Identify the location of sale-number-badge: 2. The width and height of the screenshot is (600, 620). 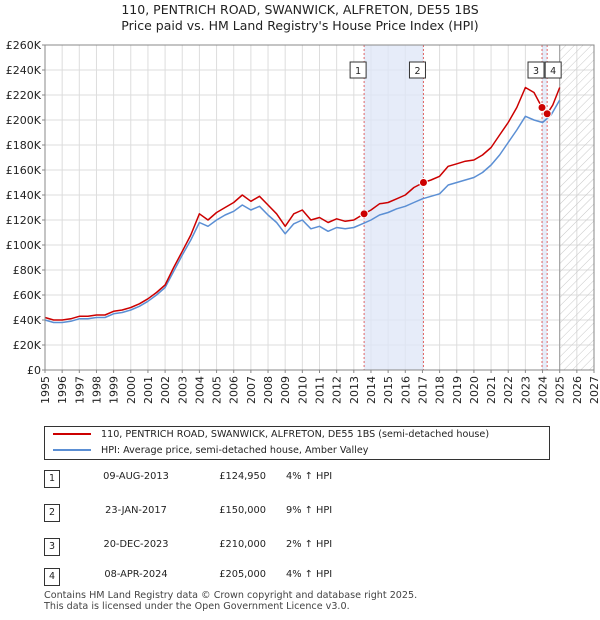
(52, 513).